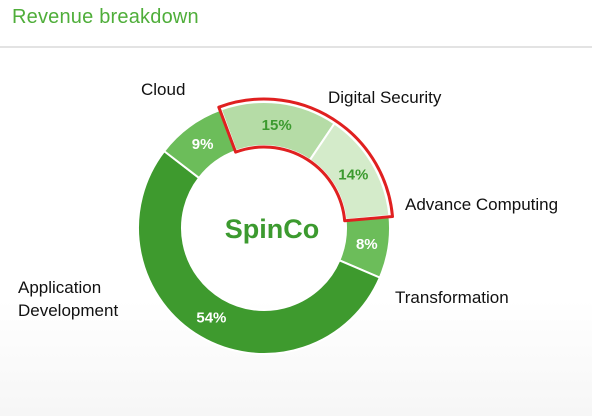  Describe the element at coordinates (367, 244) in the screenshot. I see `slice-label-transformation: 8%` at that location.